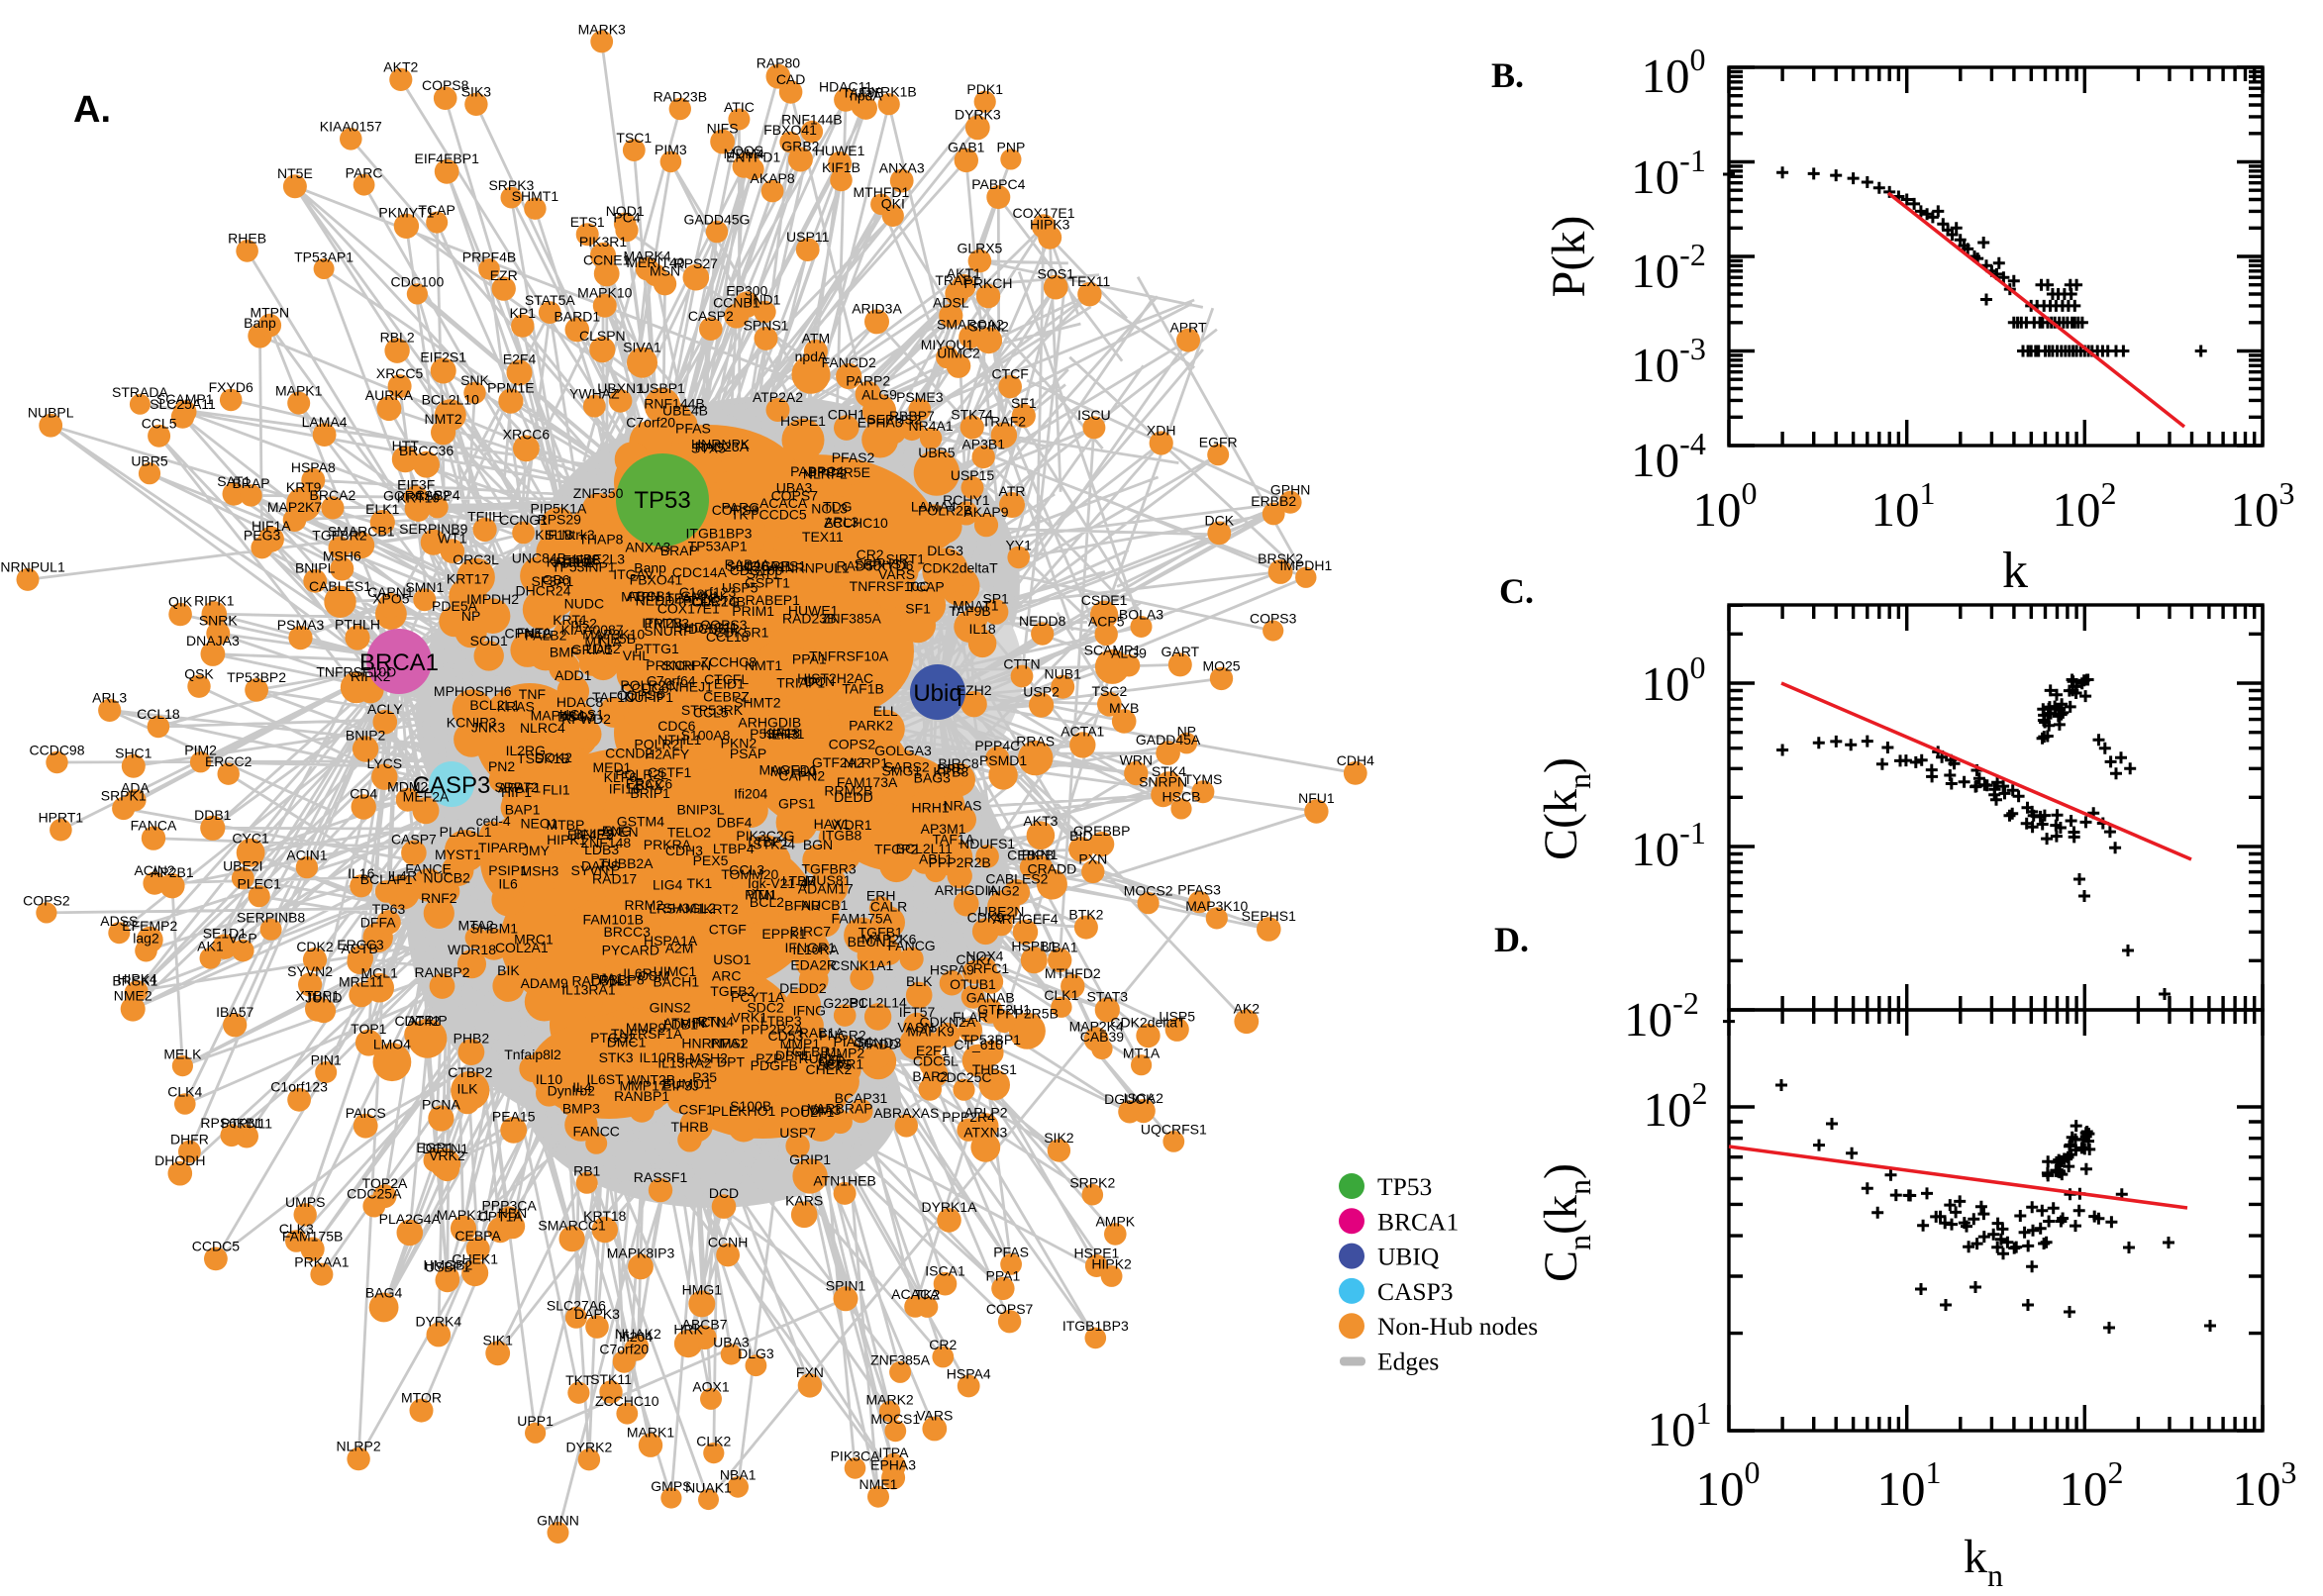  Describe the element at coordinates (1356, 760) in the screenshot. I see `svg-text: CDH4` at that location.